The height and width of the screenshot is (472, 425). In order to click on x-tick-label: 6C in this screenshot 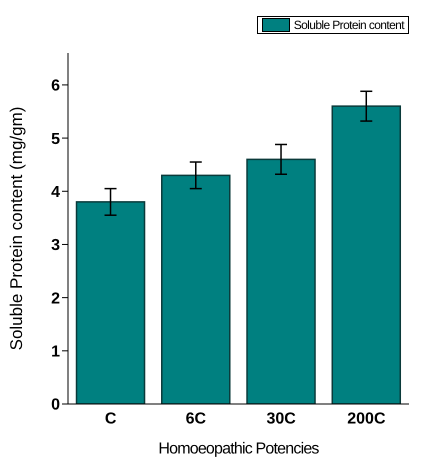, I will do `click(196, 419)`.